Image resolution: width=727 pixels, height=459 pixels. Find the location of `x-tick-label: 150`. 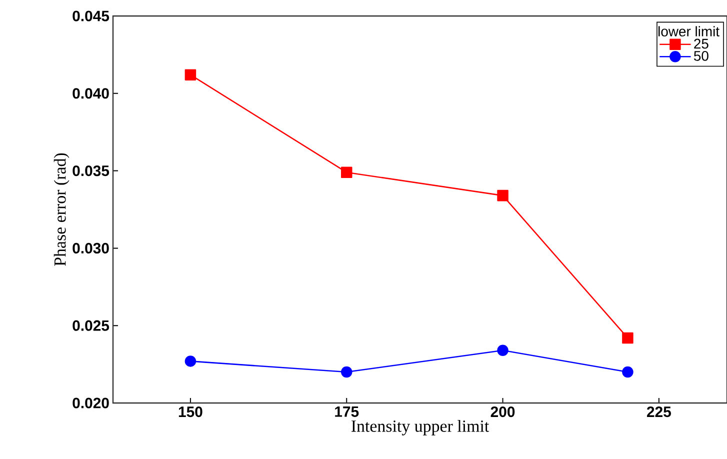

x-tick-label: 150 is located at coordinates (190, 412).